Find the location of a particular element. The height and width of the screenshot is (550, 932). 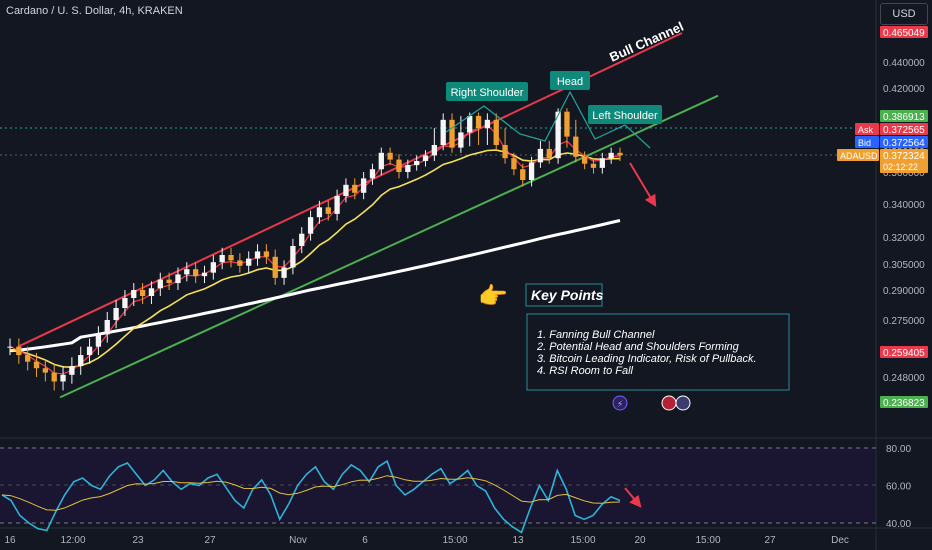

head-and-shoulders-outline is located at coordinates (548, 119).